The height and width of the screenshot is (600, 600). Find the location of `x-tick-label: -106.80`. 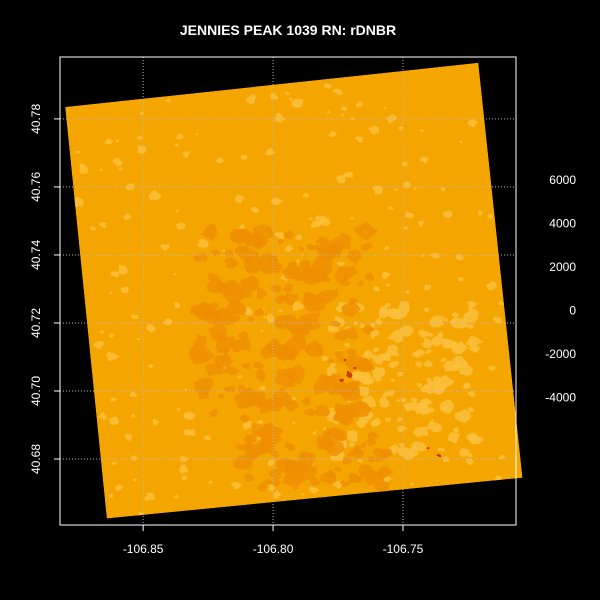

x-tick-label: -106.80 is located at coordinates (273, 549).